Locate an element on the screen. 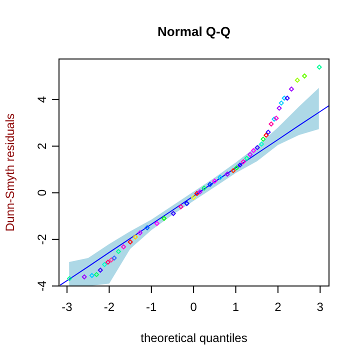  x-tick-label: -2 is located at coordinates (109, 307).